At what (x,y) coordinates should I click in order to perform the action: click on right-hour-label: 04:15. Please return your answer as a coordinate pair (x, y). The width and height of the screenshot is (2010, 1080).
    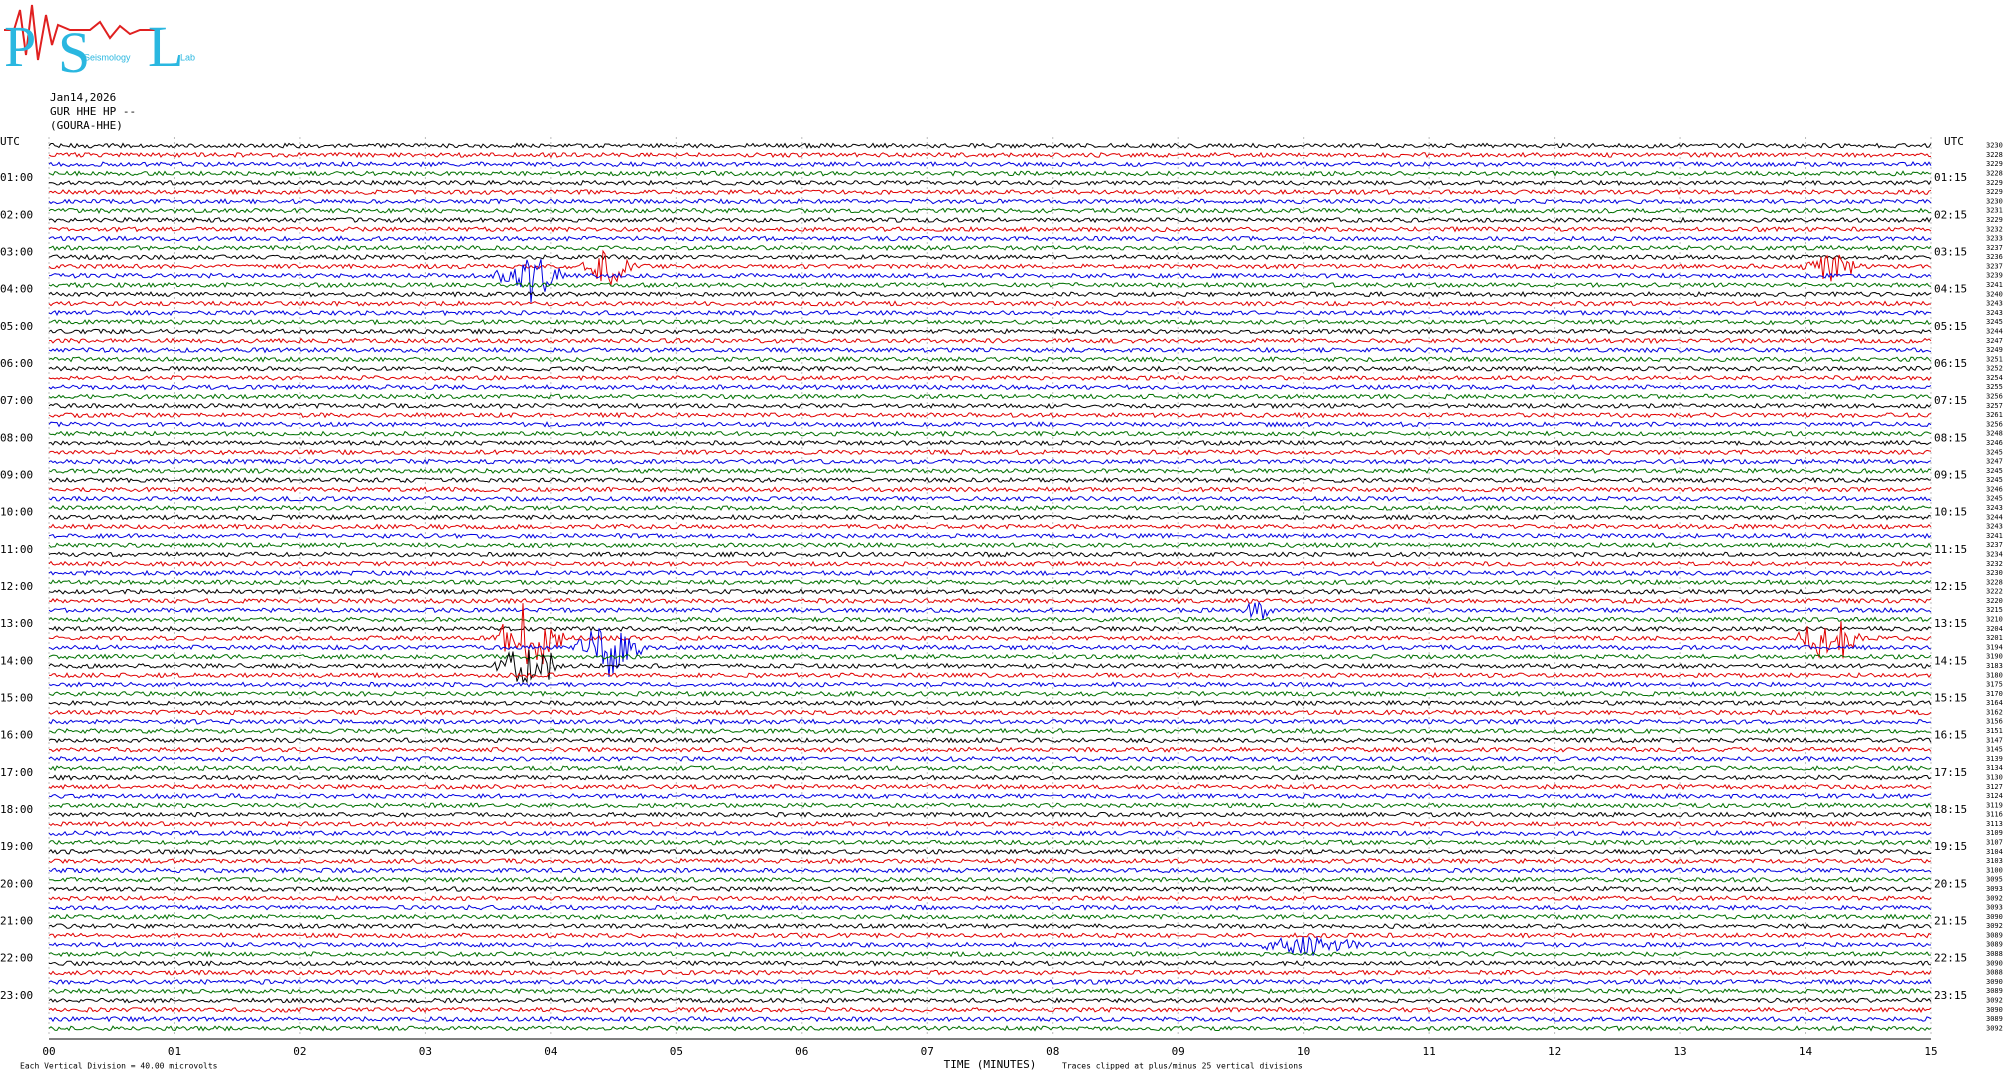
    Looking at the image, I should click on (1950, 289).